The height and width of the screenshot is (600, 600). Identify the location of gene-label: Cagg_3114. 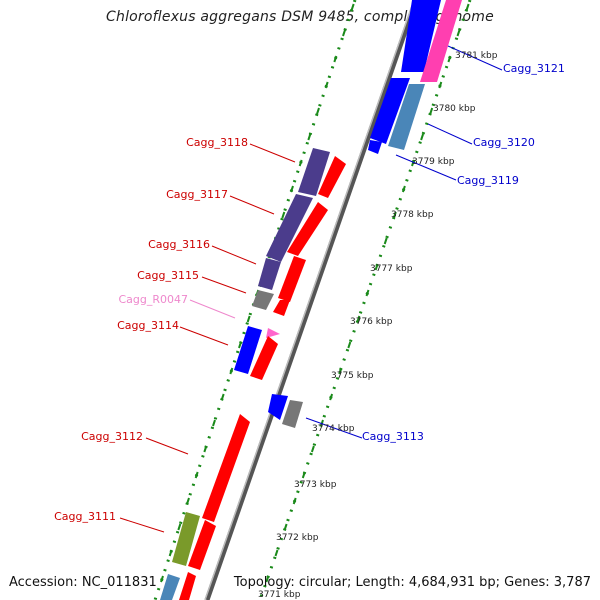
(148, 325).